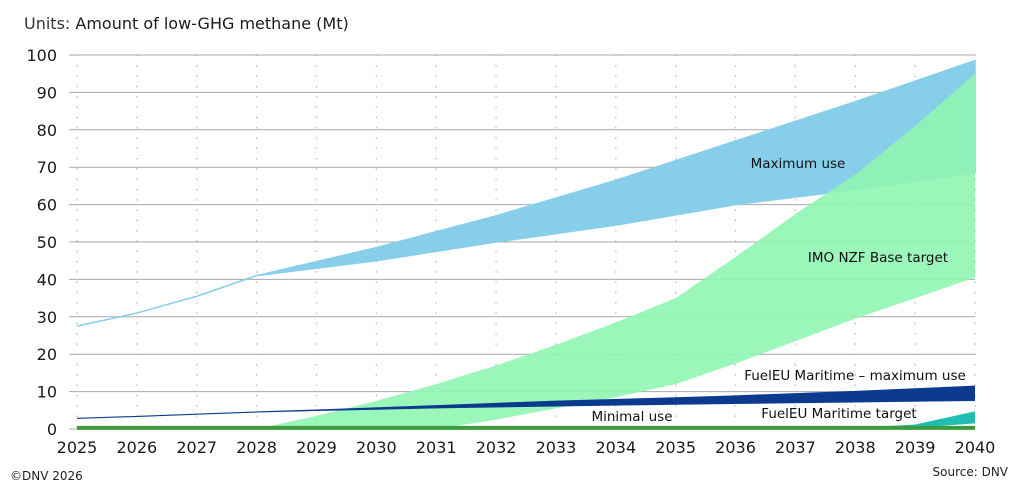 The image size is (1024, 497). I want to click on title-prefix: Units:, so click(47, 23).